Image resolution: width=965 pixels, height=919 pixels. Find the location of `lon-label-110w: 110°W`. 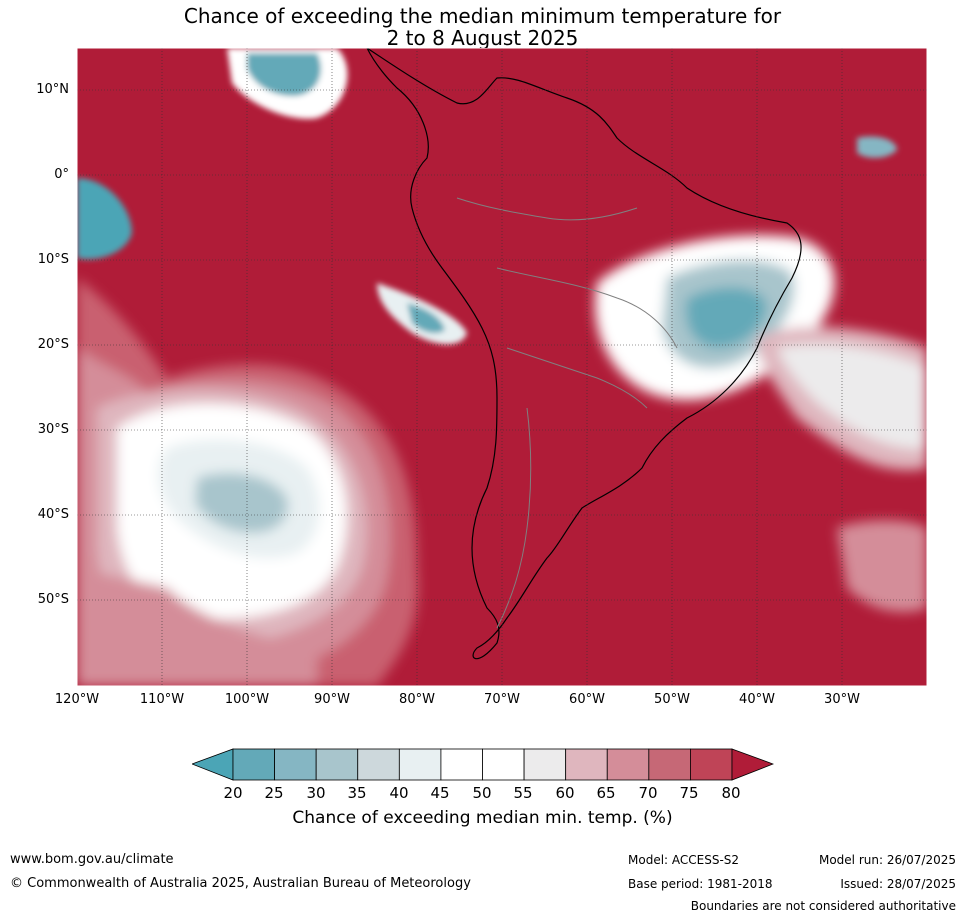

lon-label-110w: 110°W is located at coordinates (162, 699).